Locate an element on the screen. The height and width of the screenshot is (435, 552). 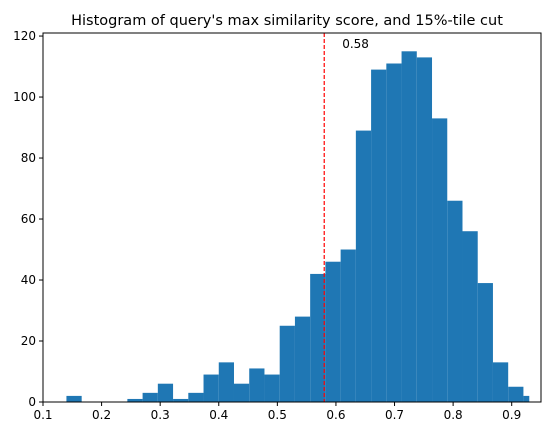
cutoff-layer: 0.58 is located at coordinates (346, 217).